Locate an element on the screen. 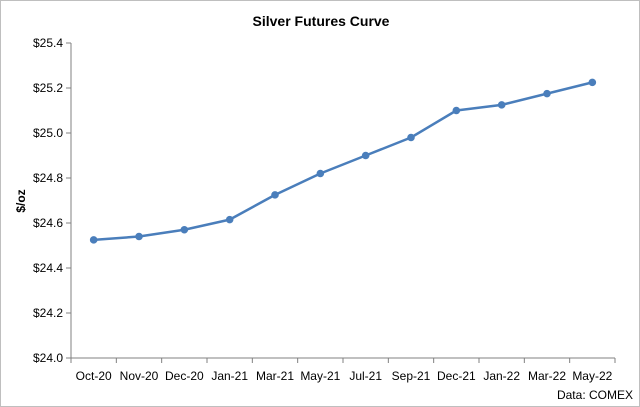 The height and width of the screenshot is (407, 640). x-tick-label: Nov-20 is located at coordinates (139, 376).